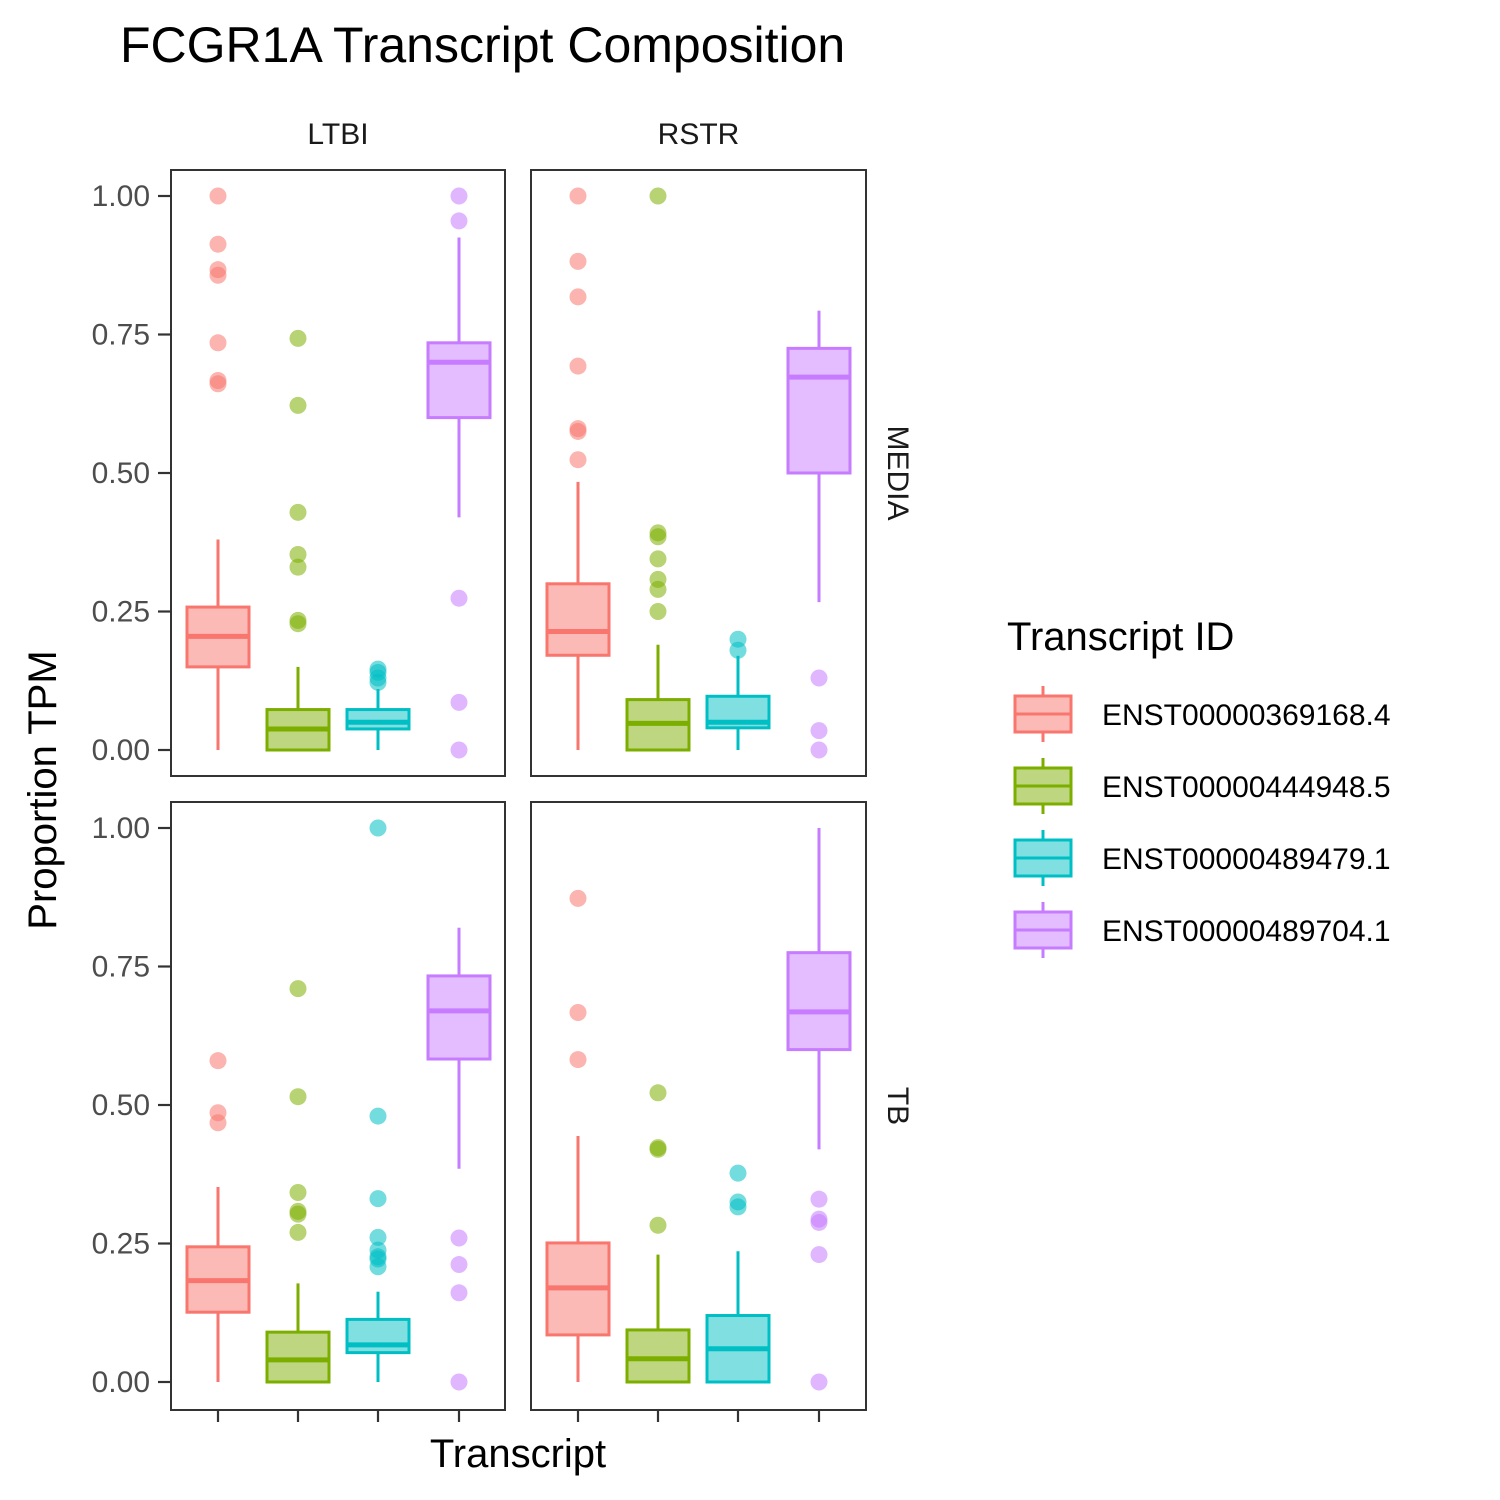 The width and height of the screenshot is (1500, 1500). What do you see at coordinates (518, 1454) in the screenshot?
I see `x-axis-title: Transcript` at bounding box center [518, 1454].